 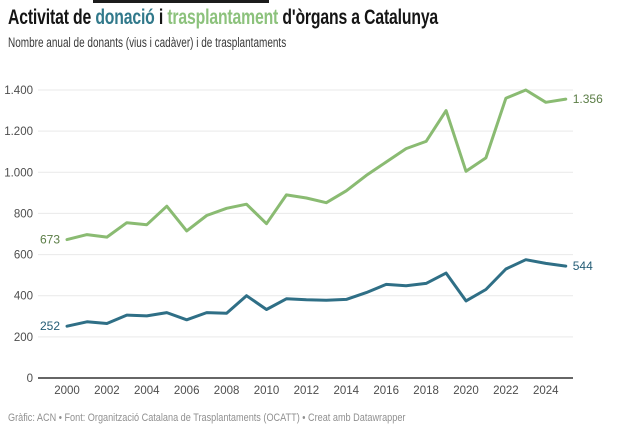 I want to click on x-axis-label: 2006, so click(x=187, y=391).